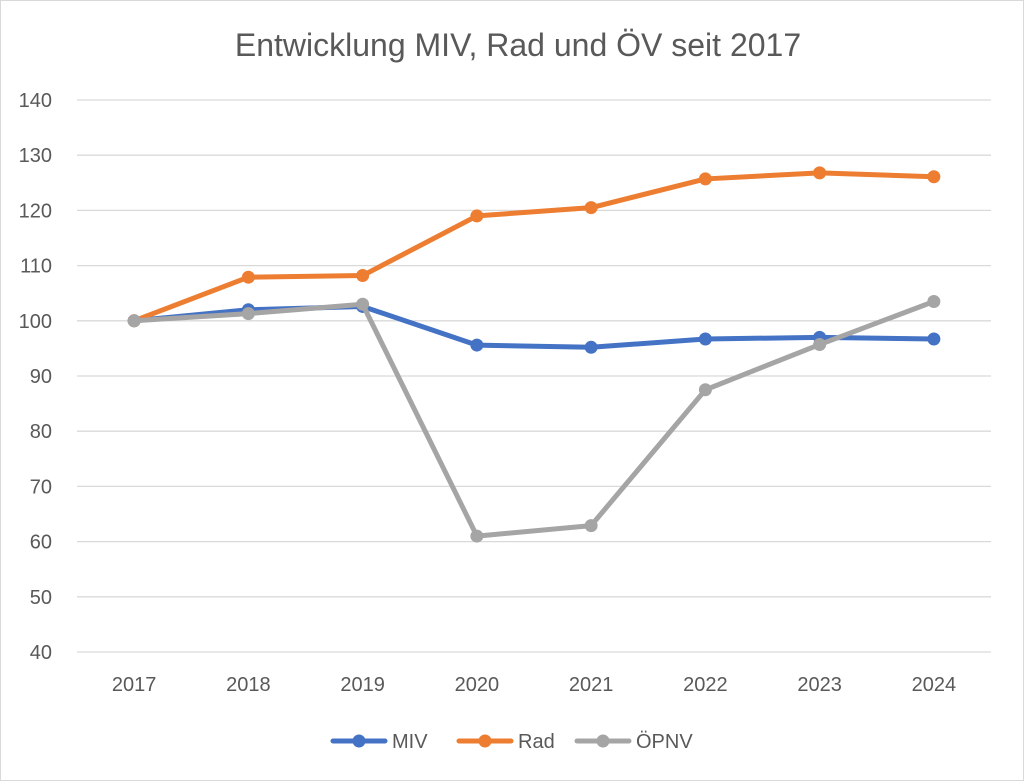  What do you see at coordinates (41, 377) in the screenshot?
I see `y-tick-label: 90` at bounding box center [41, 377].